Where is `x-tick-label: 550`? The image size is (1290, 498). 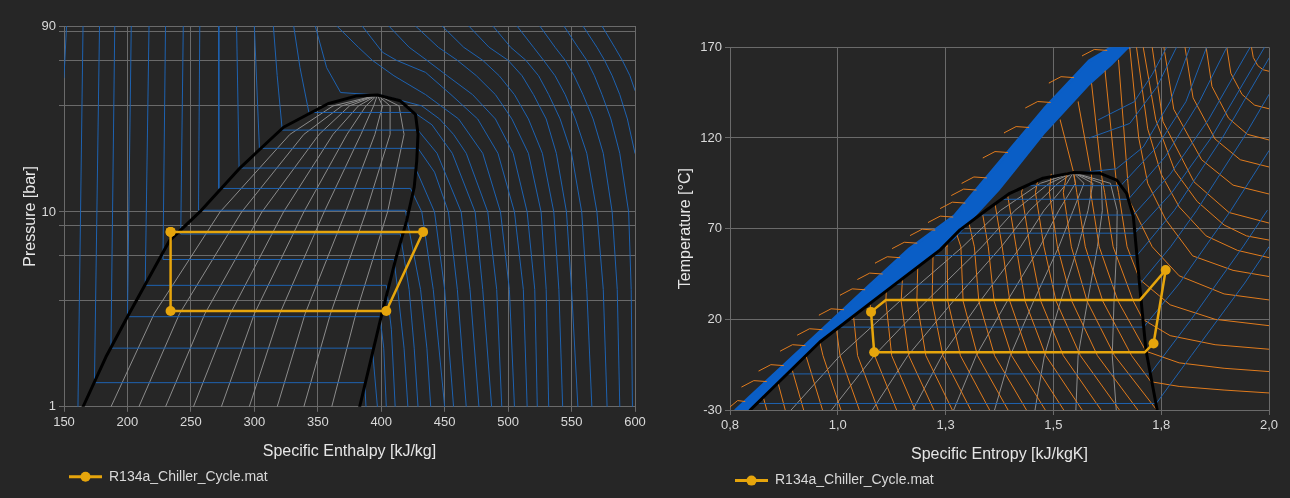
x-tick-label: 550 is located at coordinates (571, 422).